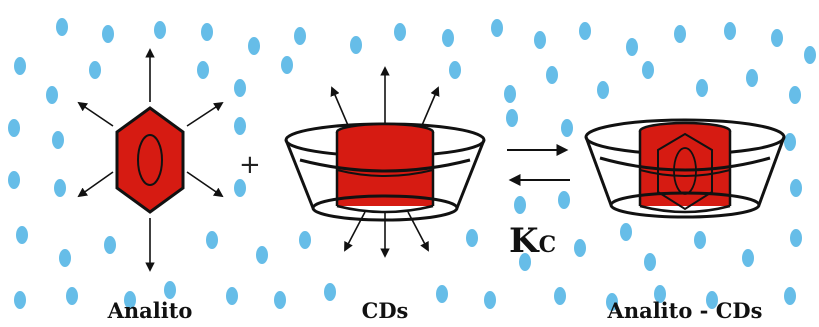 This screenshot has height=327, width=819. I want to click on analyte-label: Analito, so click(150, 310).